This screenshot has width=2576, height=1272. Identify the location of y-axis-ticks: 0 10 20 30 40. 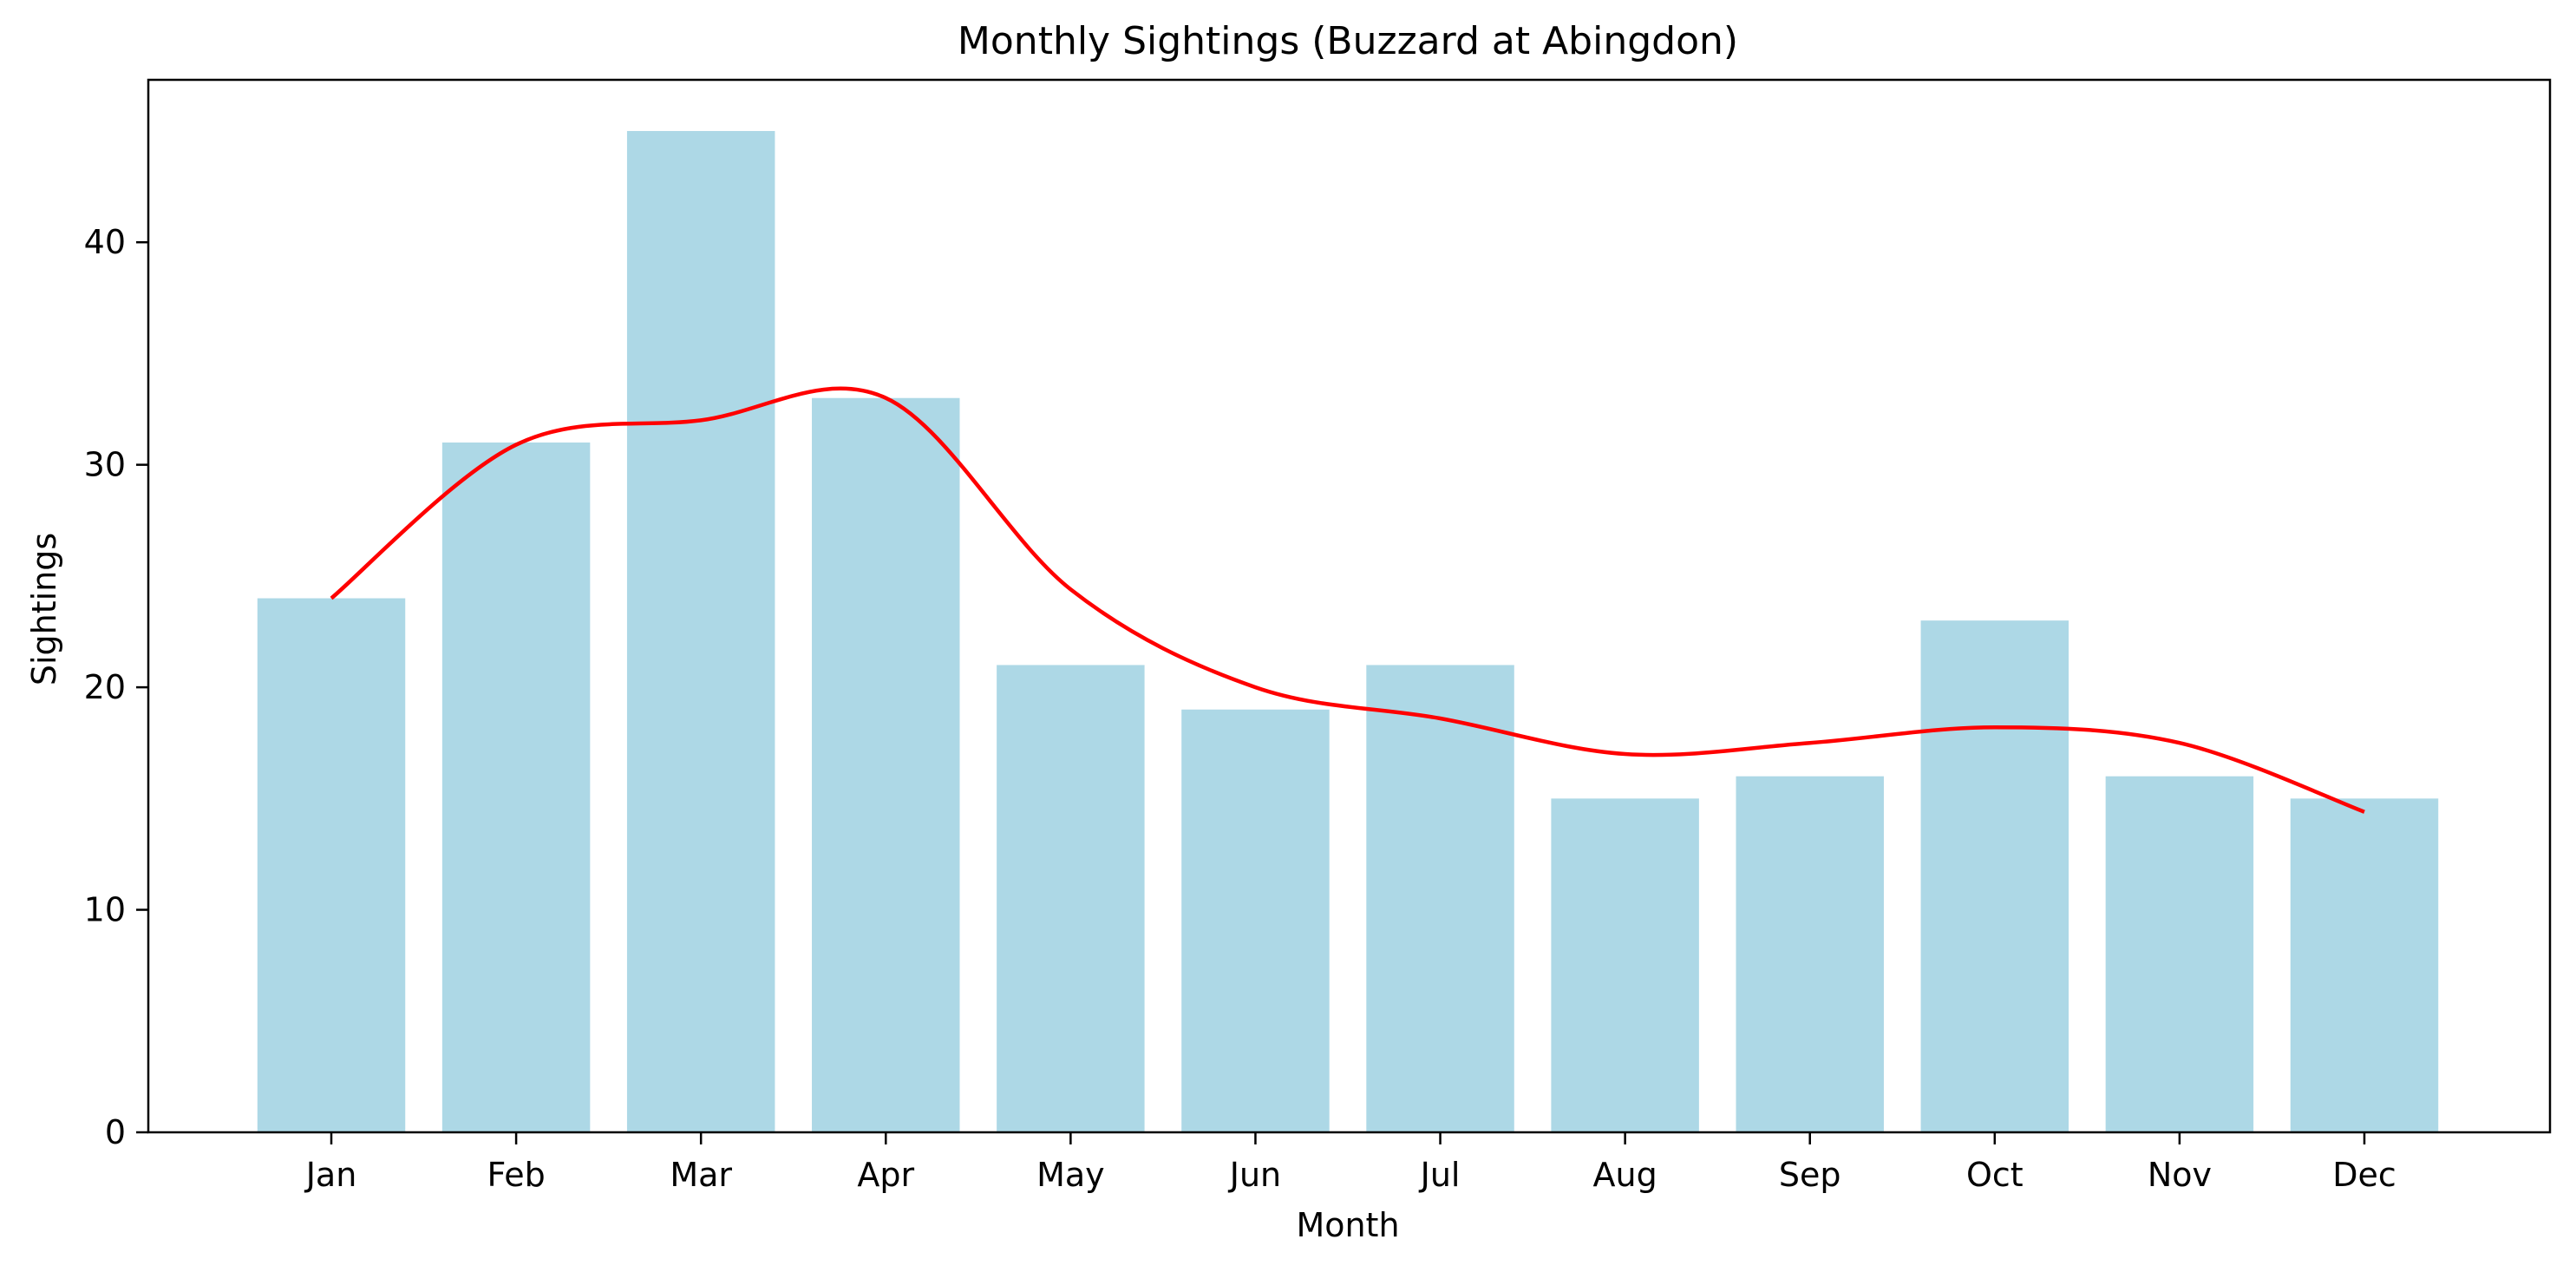
(116, 687).